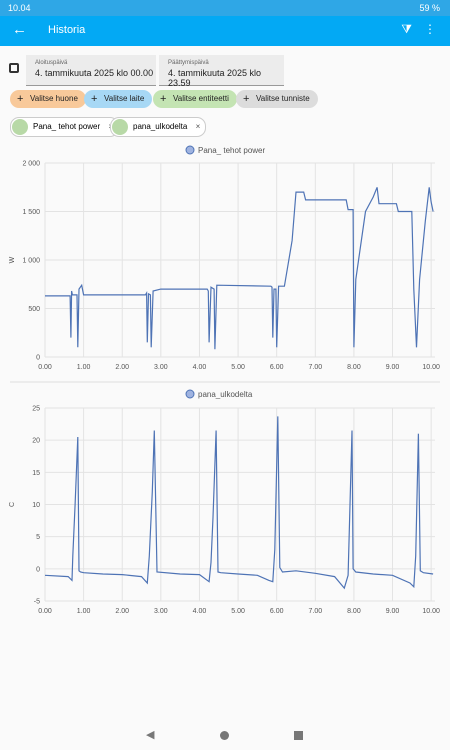 The image size is (450, 750). What do you see at coordinates (298, 735) in the screenshot?
I see `nav-recent` at bounding box center [298, 735].